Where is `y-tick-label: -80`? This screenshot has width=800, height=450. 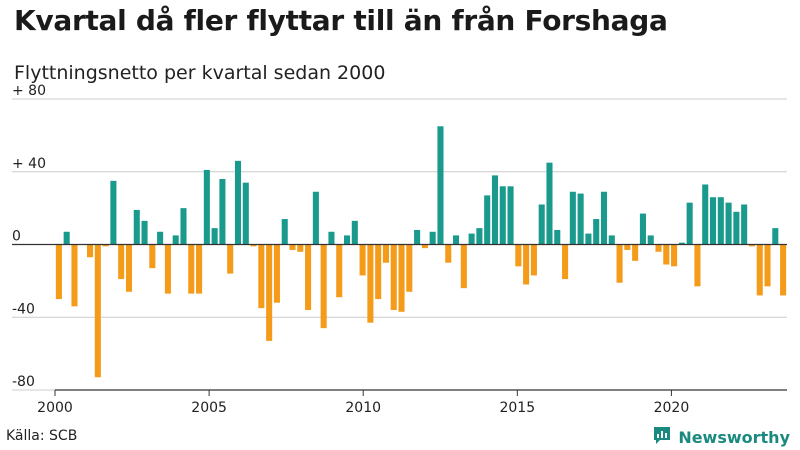 y-tick-label: -80 is located at coordinates (23, 382).